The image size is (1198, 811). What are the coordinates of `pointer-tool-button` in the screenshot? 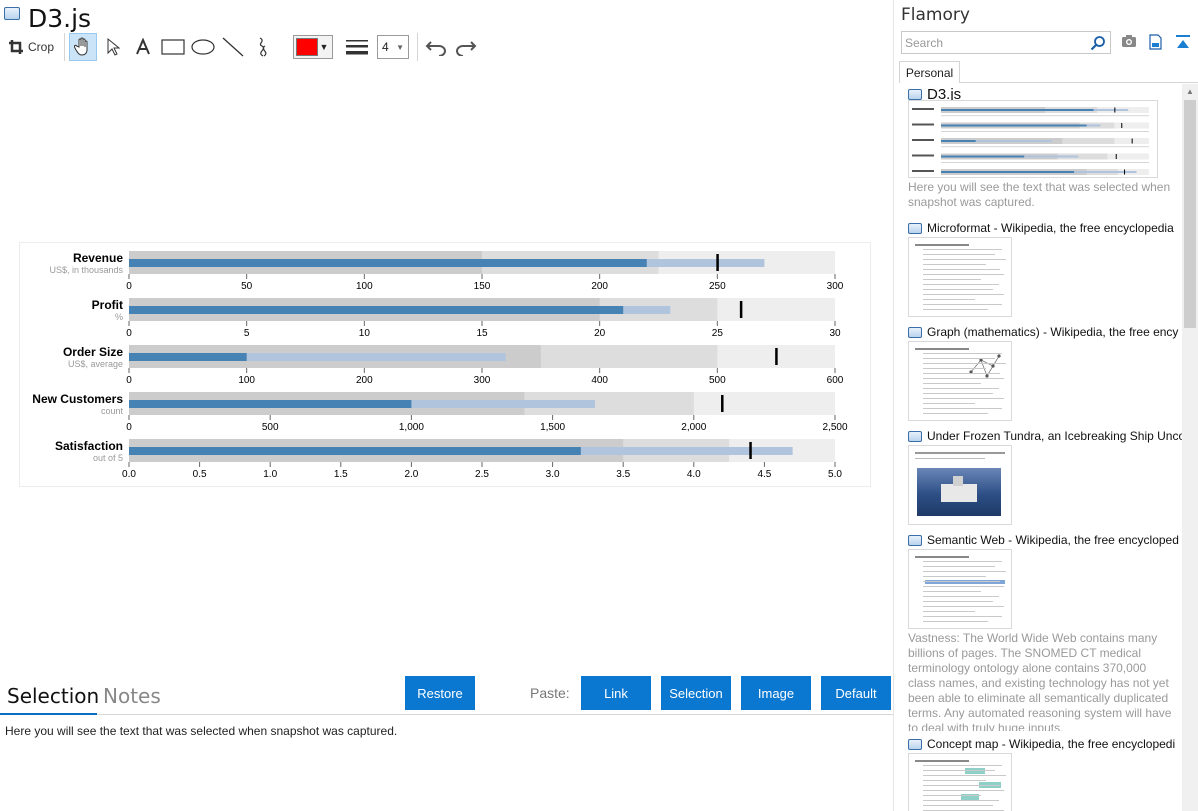 It's located at (113, 47).